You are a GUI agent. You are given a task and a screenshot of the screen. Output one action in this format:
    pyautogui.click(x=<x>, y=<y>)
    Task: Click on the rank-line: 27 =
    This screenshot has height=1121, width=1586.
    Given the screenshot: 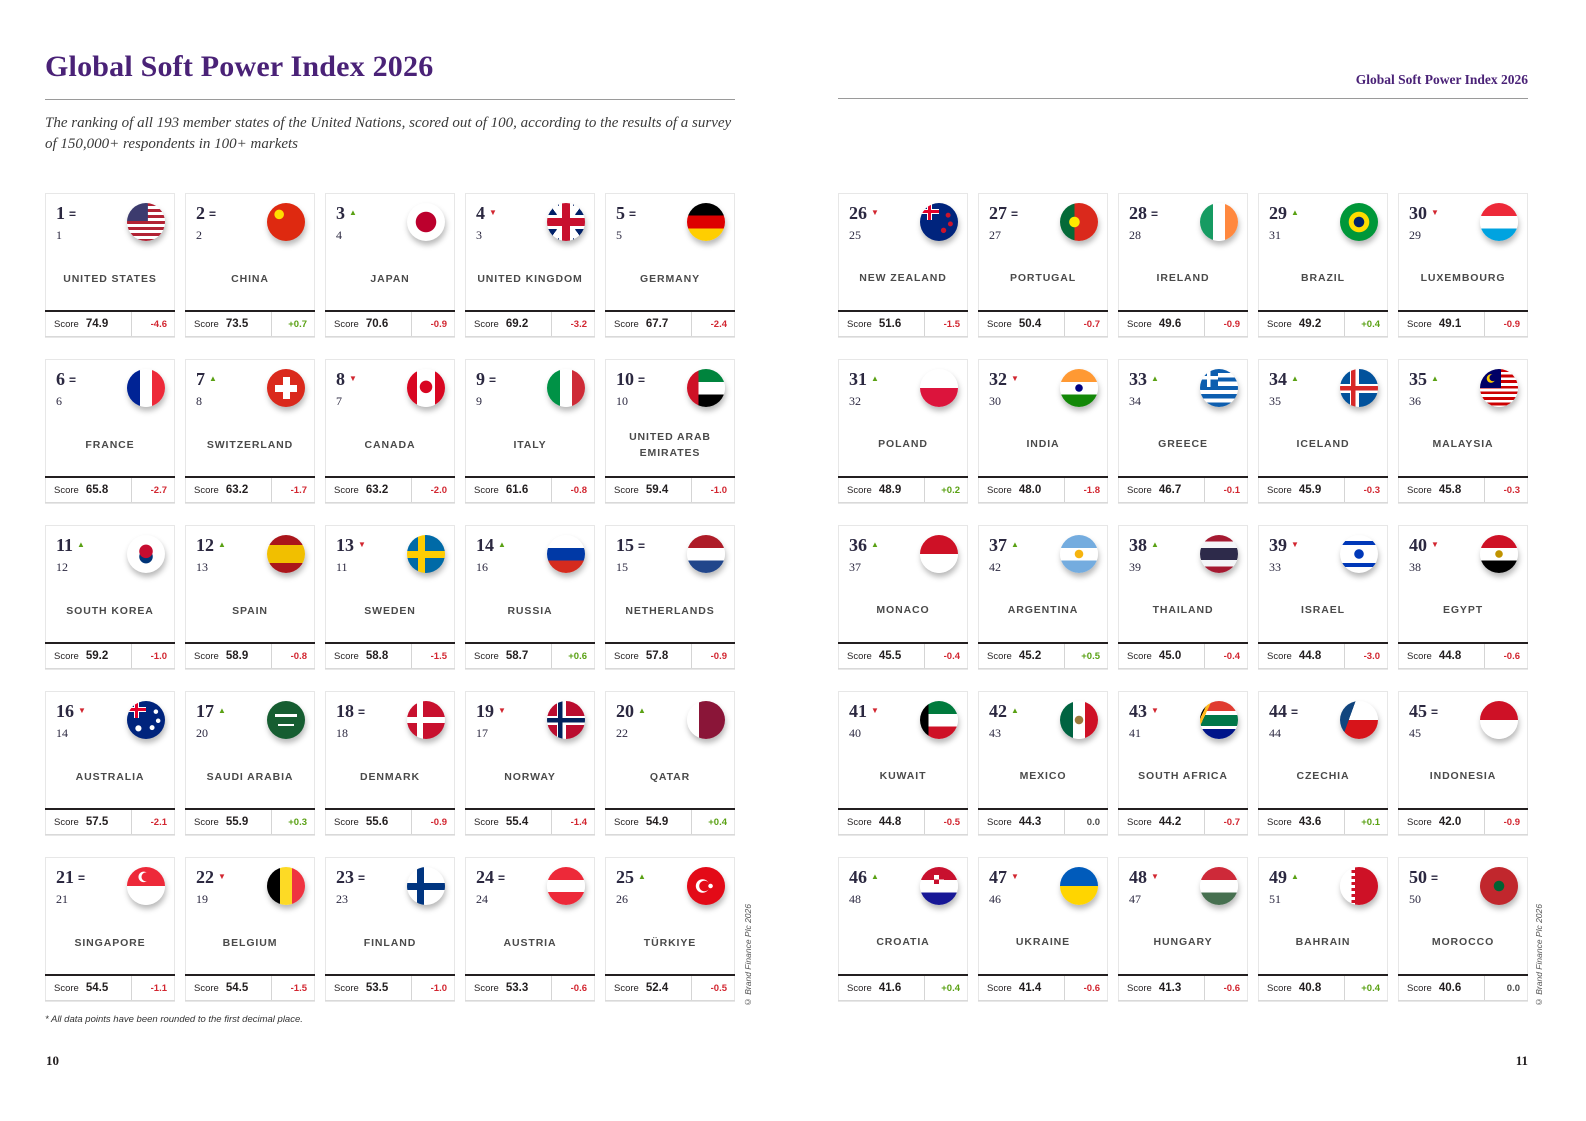 What is the action you would take?
    pyautogui.click(x=1043, y=213)
    